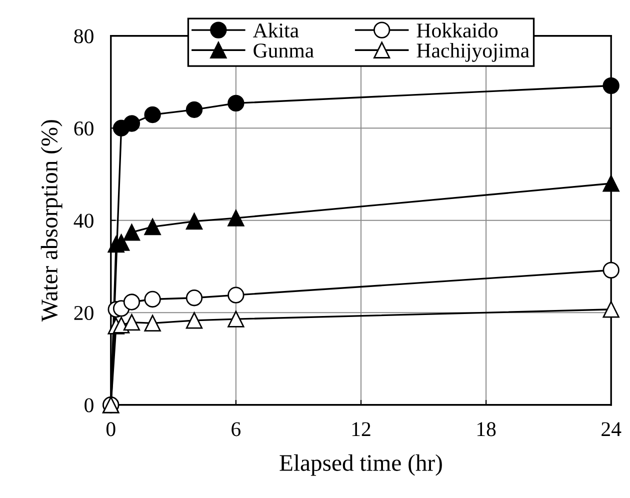  Describe the element at coordinates (51, 221) in the screenshot. I see `y-axis-title: Water absorption (%)` at that location.